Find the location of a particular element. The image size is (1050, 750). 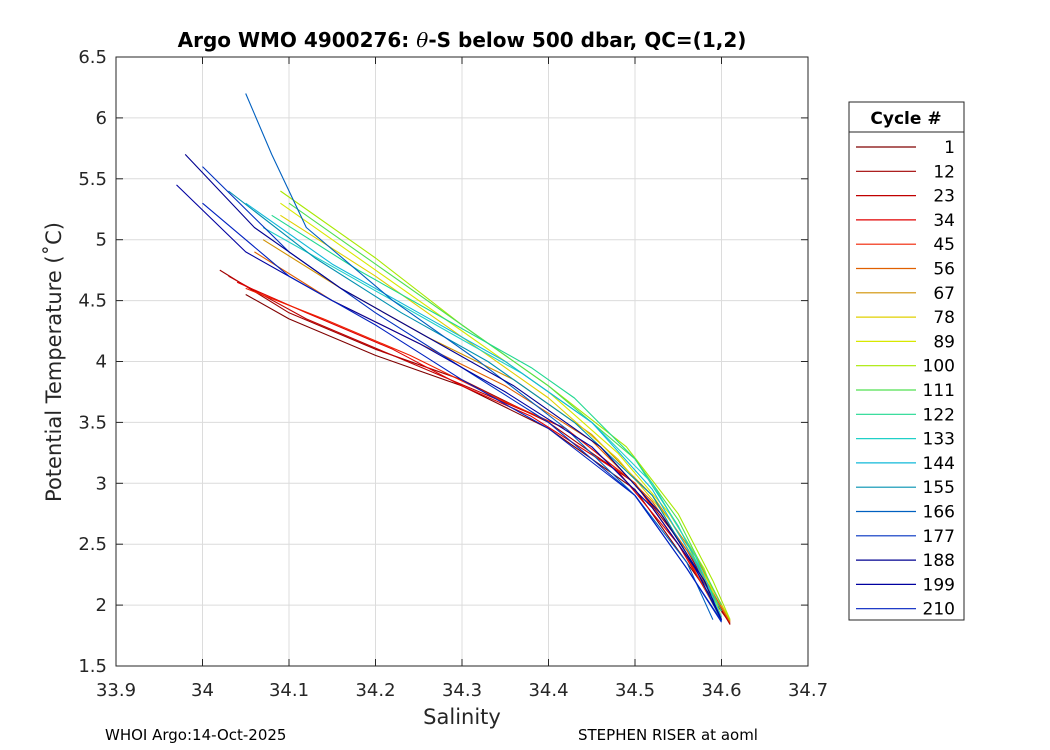

legend-label-89: 89 is located at coordinates (944, 342).